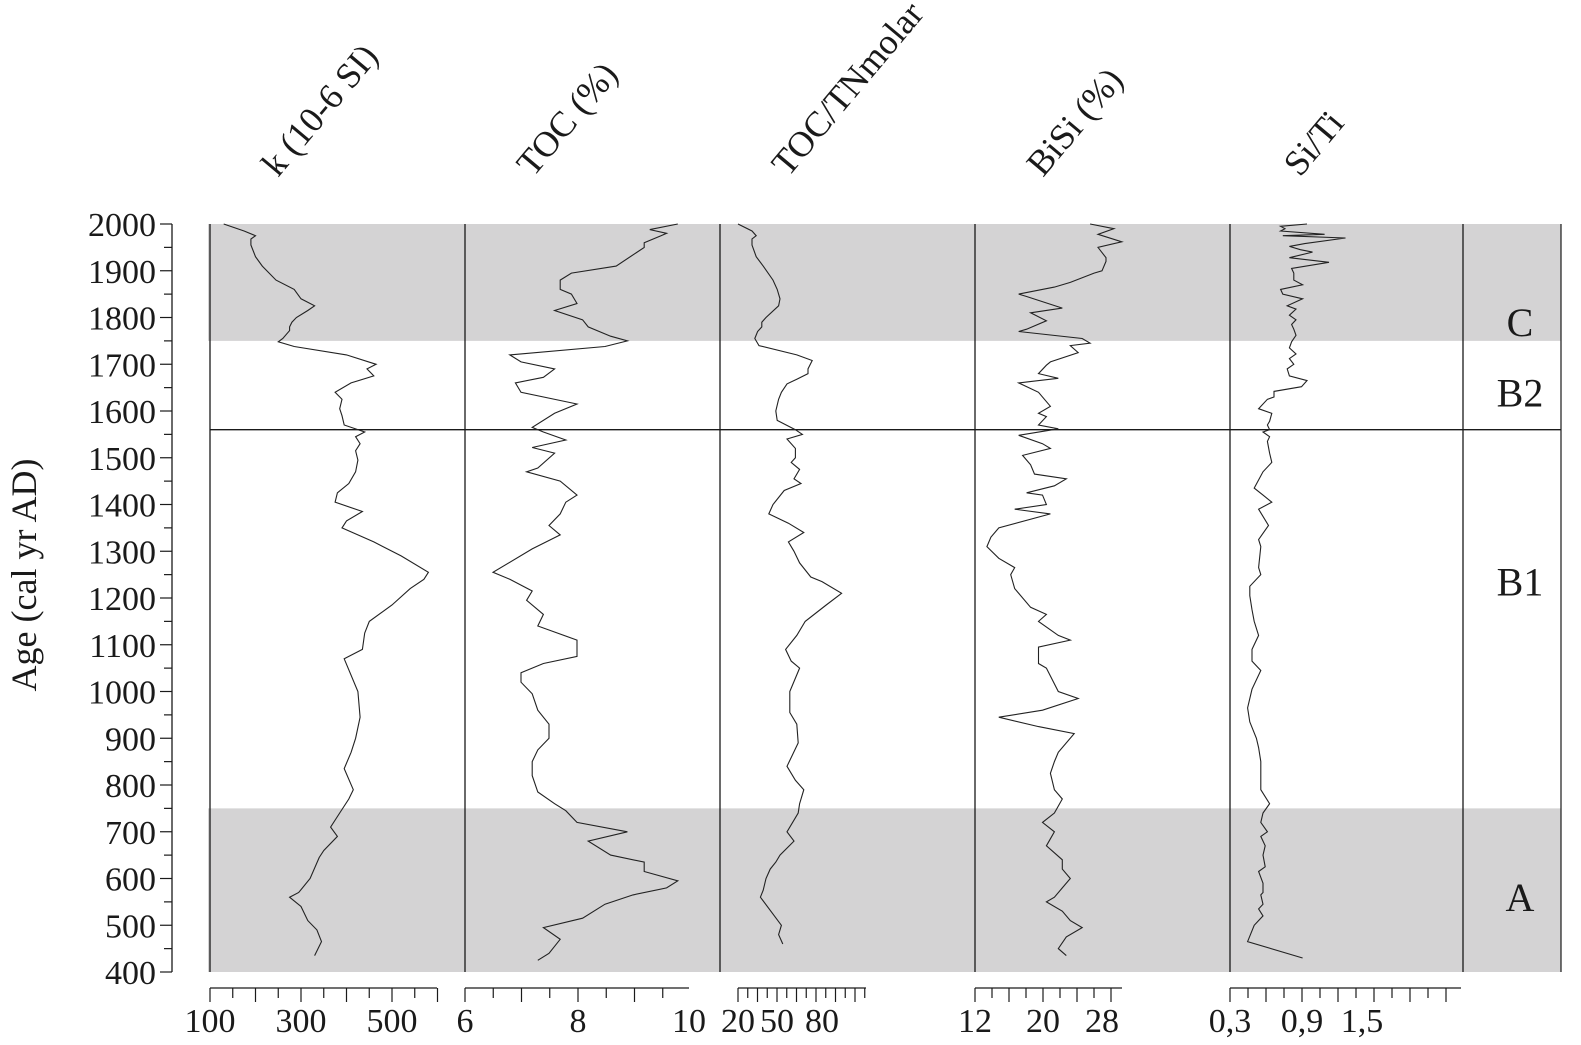 Image resolution: width=1581 pixels, height=1045 pixels. I want to click on x-tick-label: 28, so click(1102, 1021).